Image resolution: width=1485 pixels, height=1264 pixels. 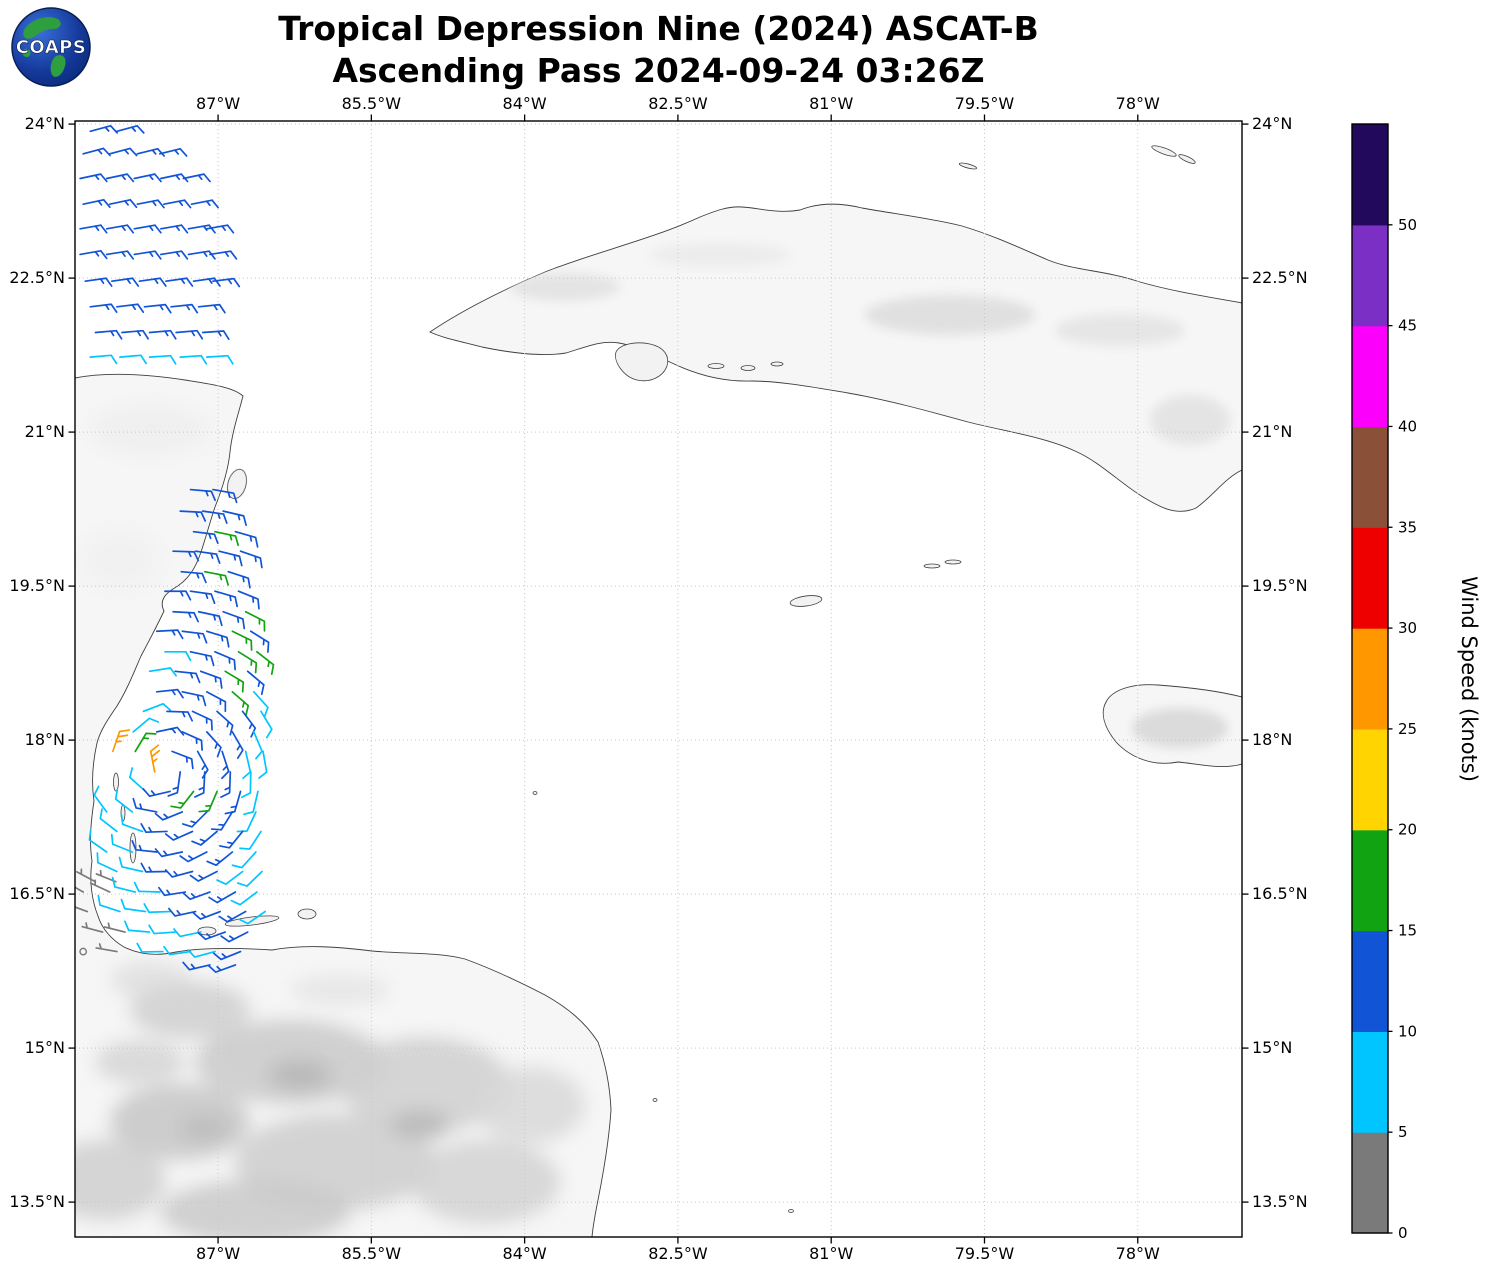 What do you see at coordinates (26, 53) in the screenshot?
I see `globe-landmass-west` at bounding box center [26, 53].